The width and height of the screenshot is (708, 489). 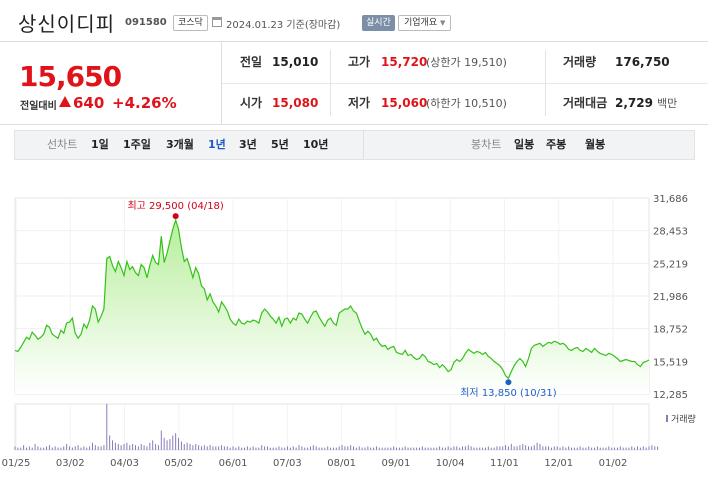 What do you see at coordinates (70, 463) in the screenshot?
I see `x-tick-label: 03/02` at bounding box center [70, 463].